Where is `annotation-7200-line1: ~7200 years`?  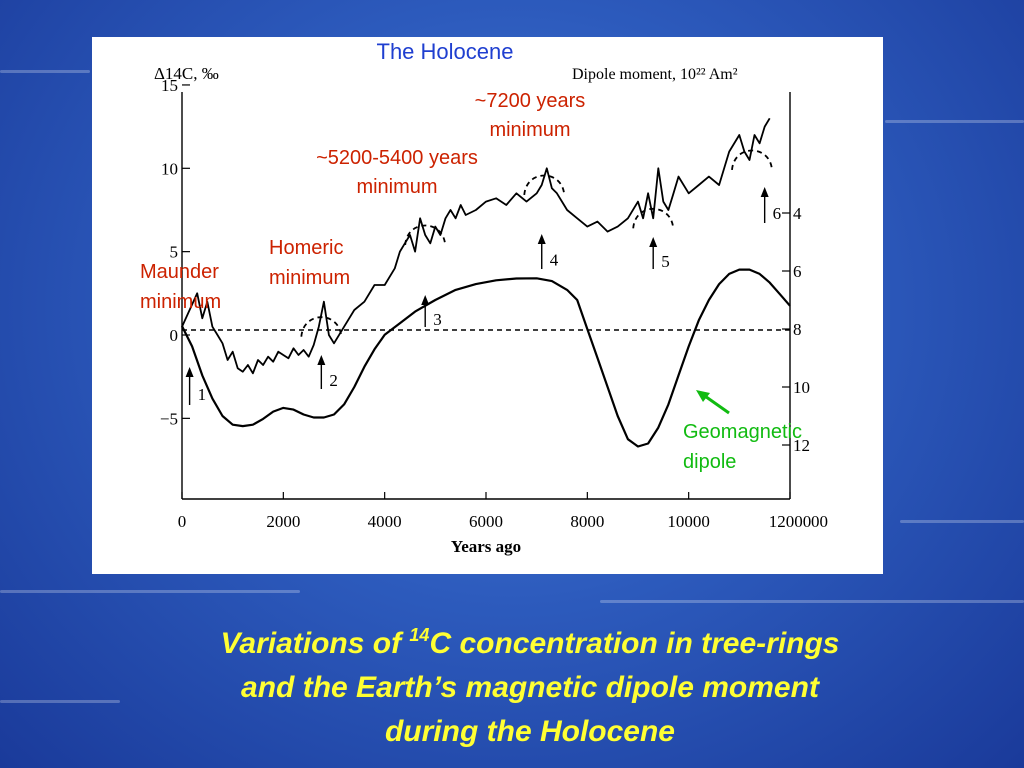 annotation-7200-line1: ~7200 years is located at coordinates (530, 101).